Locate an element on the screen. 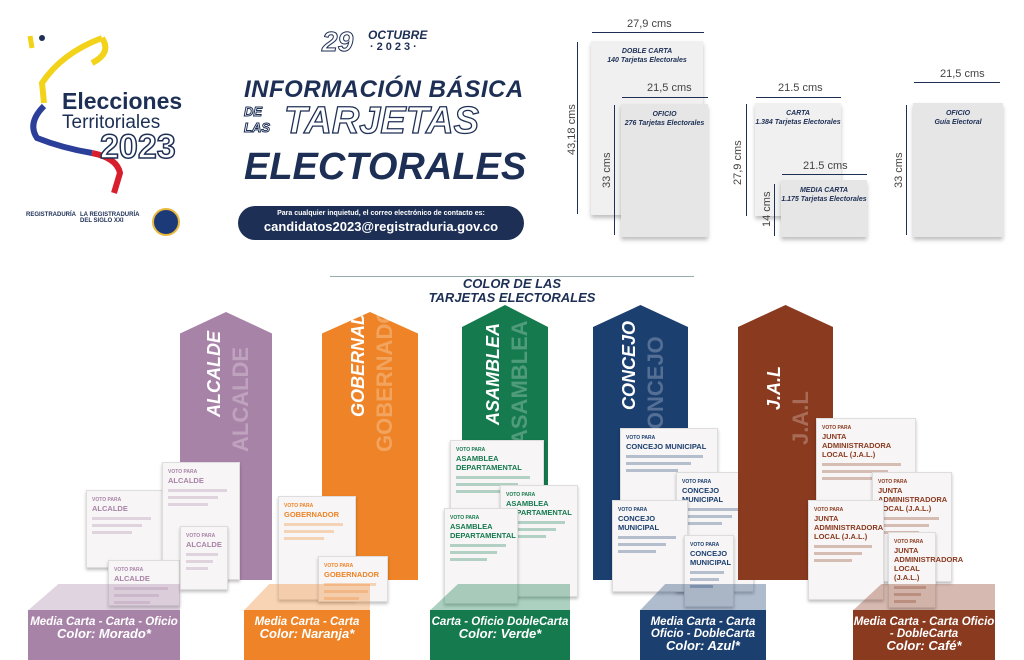 This screenshot has height=660, width=1024. column-formats: Media Carta - Carta - Oficio is located at coordinates (104, 622).